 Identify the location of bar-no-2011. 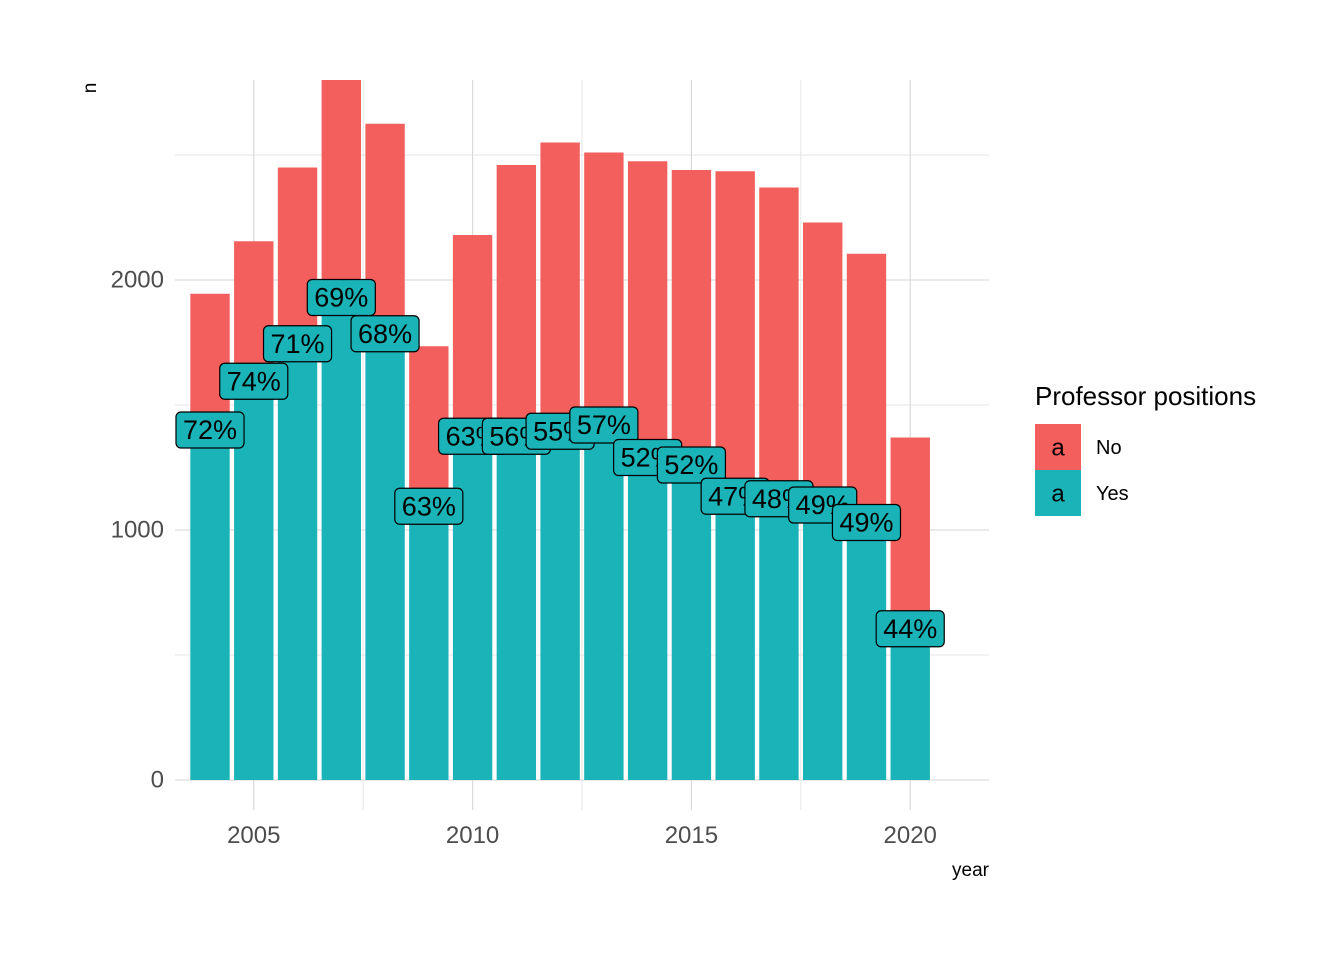
(516, 301).